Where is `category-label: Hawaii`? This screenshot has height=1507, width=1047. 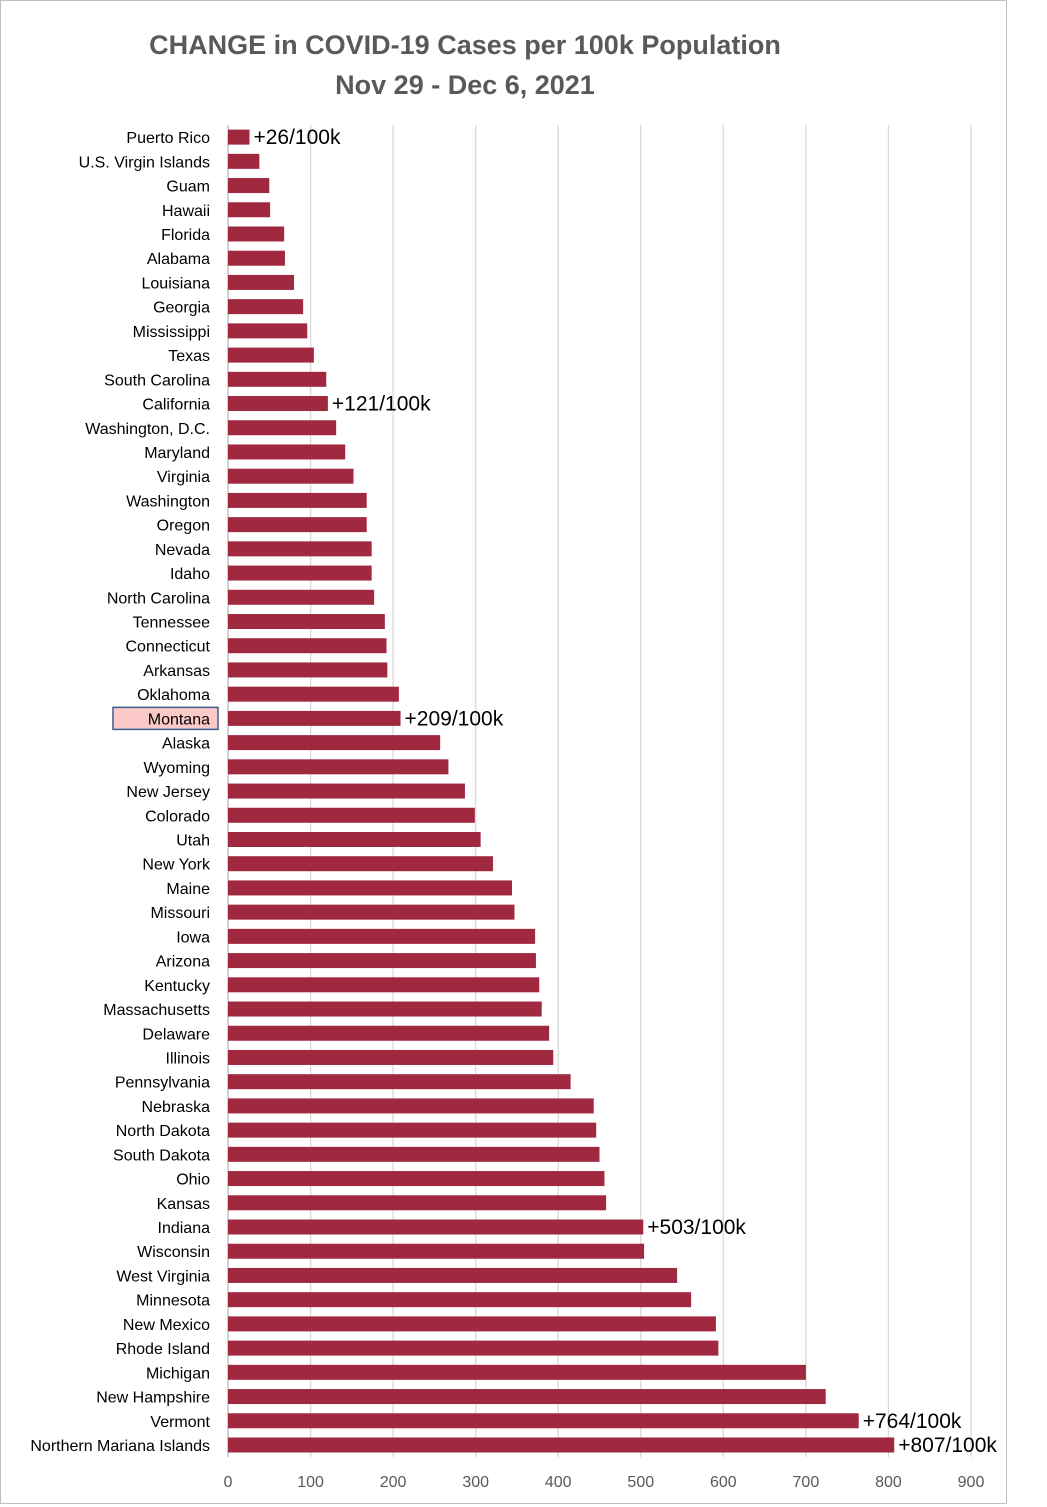
category-label: Hawaii is located at coordinates (186, 211).